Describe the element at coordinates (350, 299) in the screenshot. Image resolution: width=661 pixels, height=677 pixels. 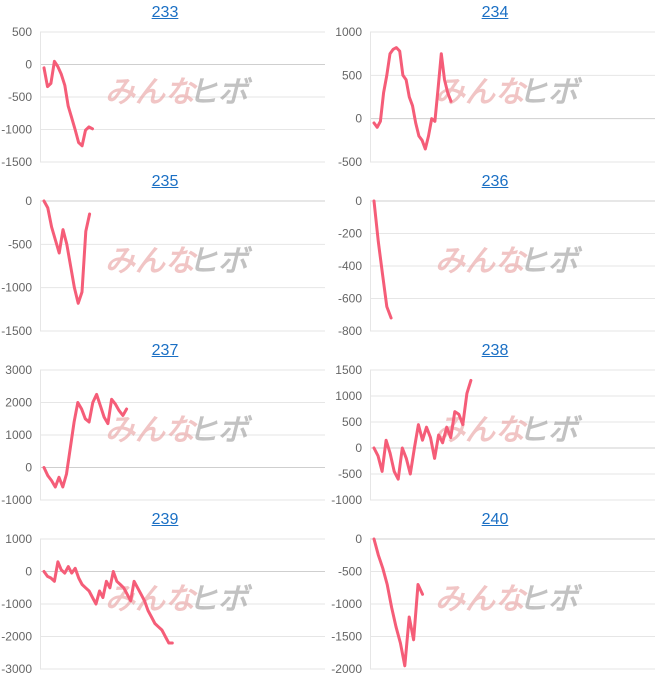
I see `y-tick-label: -600` at that location.